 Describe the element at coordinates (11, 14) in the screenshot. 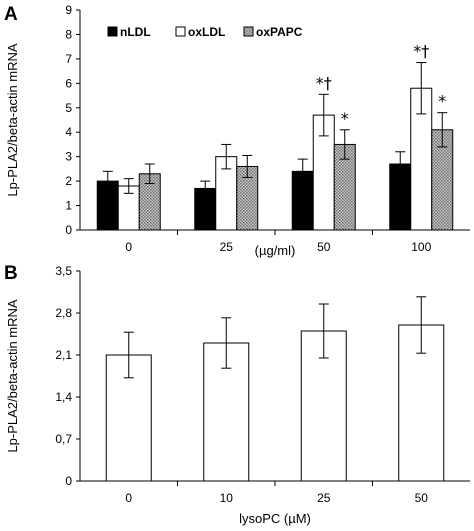

I see `panel-a-letter: A` at that location.